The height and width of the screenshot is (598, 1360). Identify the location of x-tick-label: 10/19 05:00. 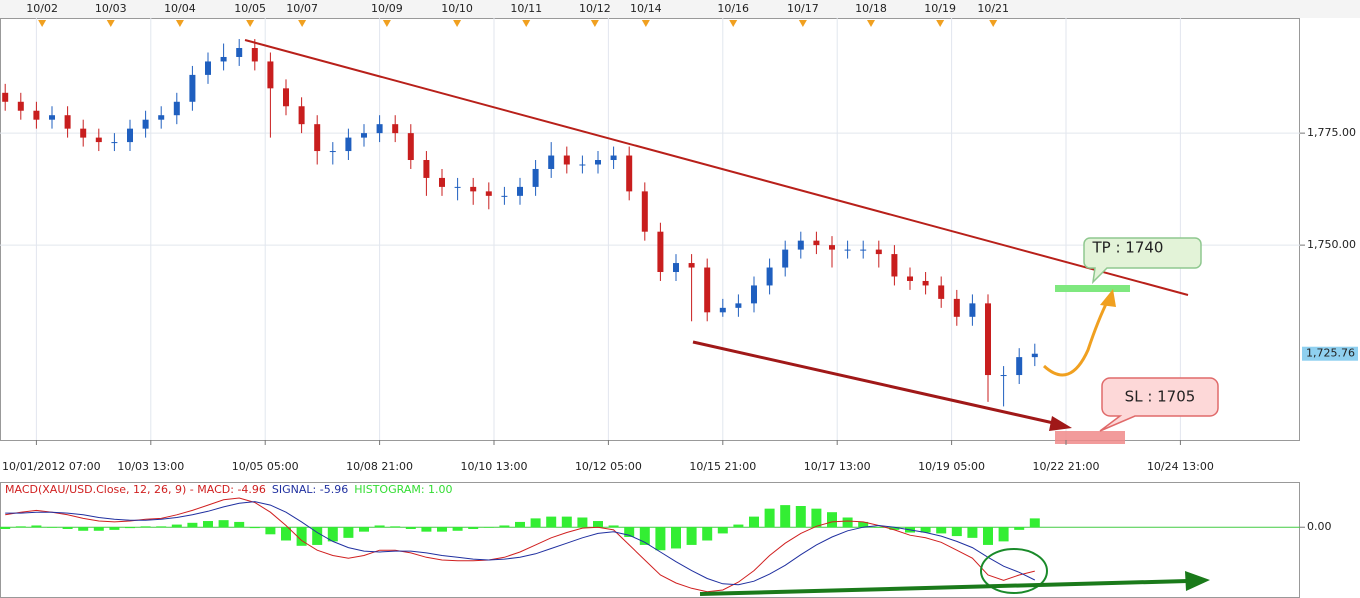
(951, 466).